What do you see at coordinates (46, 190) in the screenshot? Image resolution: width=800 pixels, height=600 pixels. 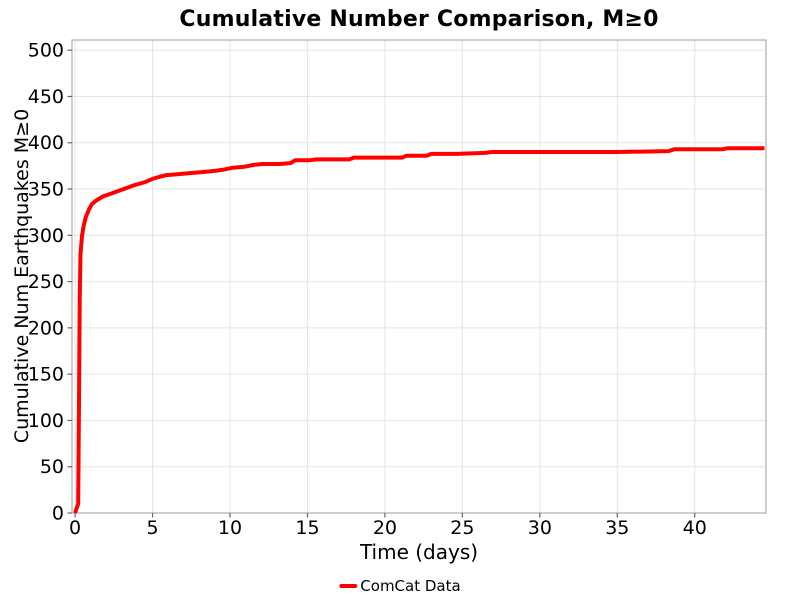 I see `y-tick-label: 350` at bounding box center [46, 190].